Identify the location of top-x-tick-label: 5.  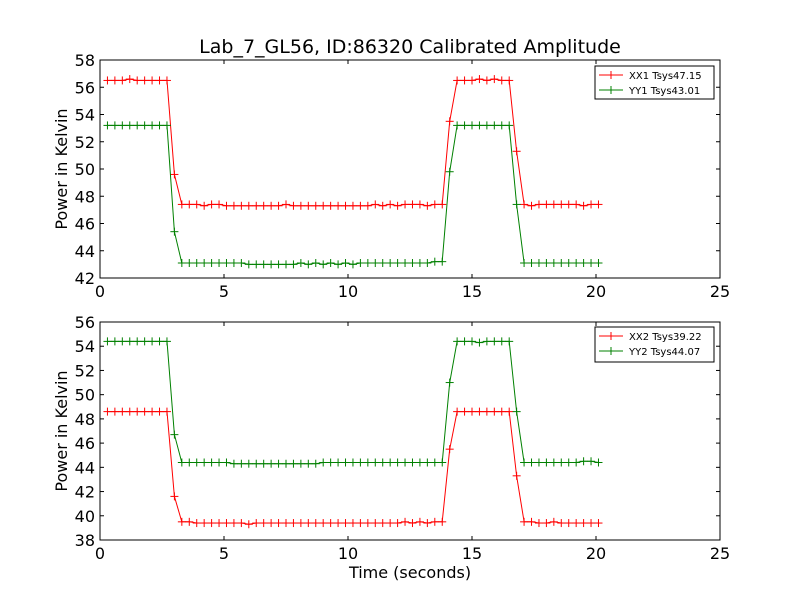
(224, 291).